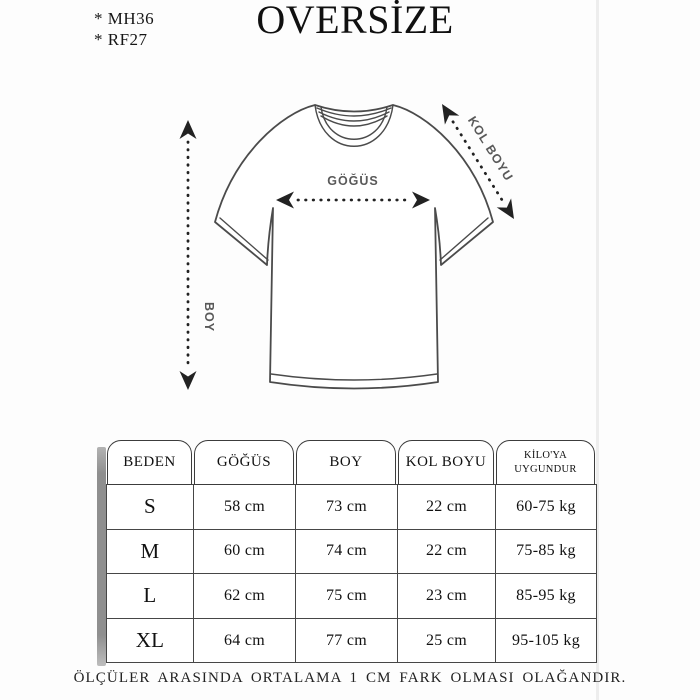 The height and width of the screenshot is (700, 700). What do you see at coordinates (244, 596) in the screenshot?
I see `cell-chest: 62 cm` at bounding box center [244, 596].